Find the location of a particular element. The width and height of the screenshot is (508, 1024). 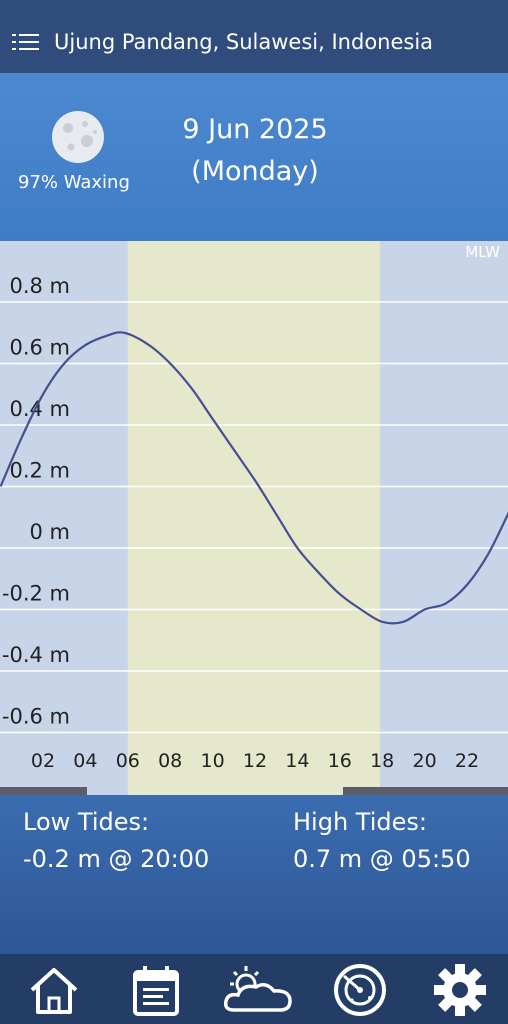

high-tide-value: 0.7 m @ 05:50 is located at coordinates (382, 859).